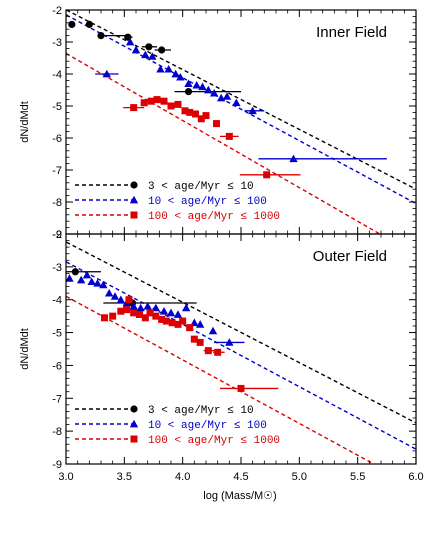  Describe the element at coordinates (239, 496) in the screenshot. I see `x-axis-label: log (Mass/M☉)` at that location.